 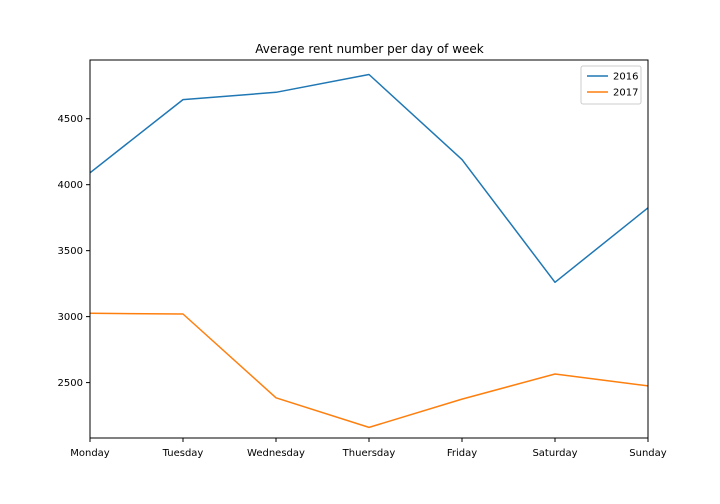 What do you see at coordinates (625, 93) in the screenshot?
I see `legend-label: 2017` at bounding box center [625, 93].